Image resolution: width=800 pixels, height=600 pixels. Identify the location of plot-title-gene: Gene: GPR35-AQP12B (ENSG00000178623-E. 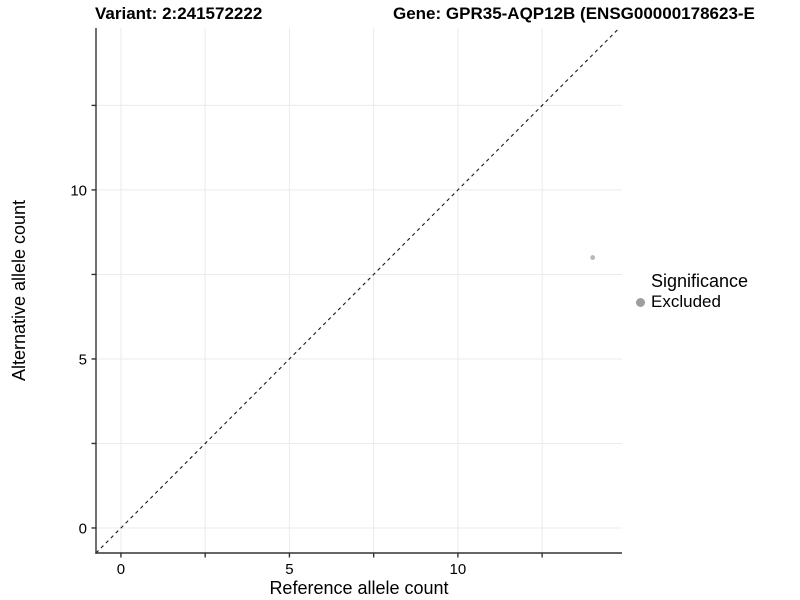
(574, 13).